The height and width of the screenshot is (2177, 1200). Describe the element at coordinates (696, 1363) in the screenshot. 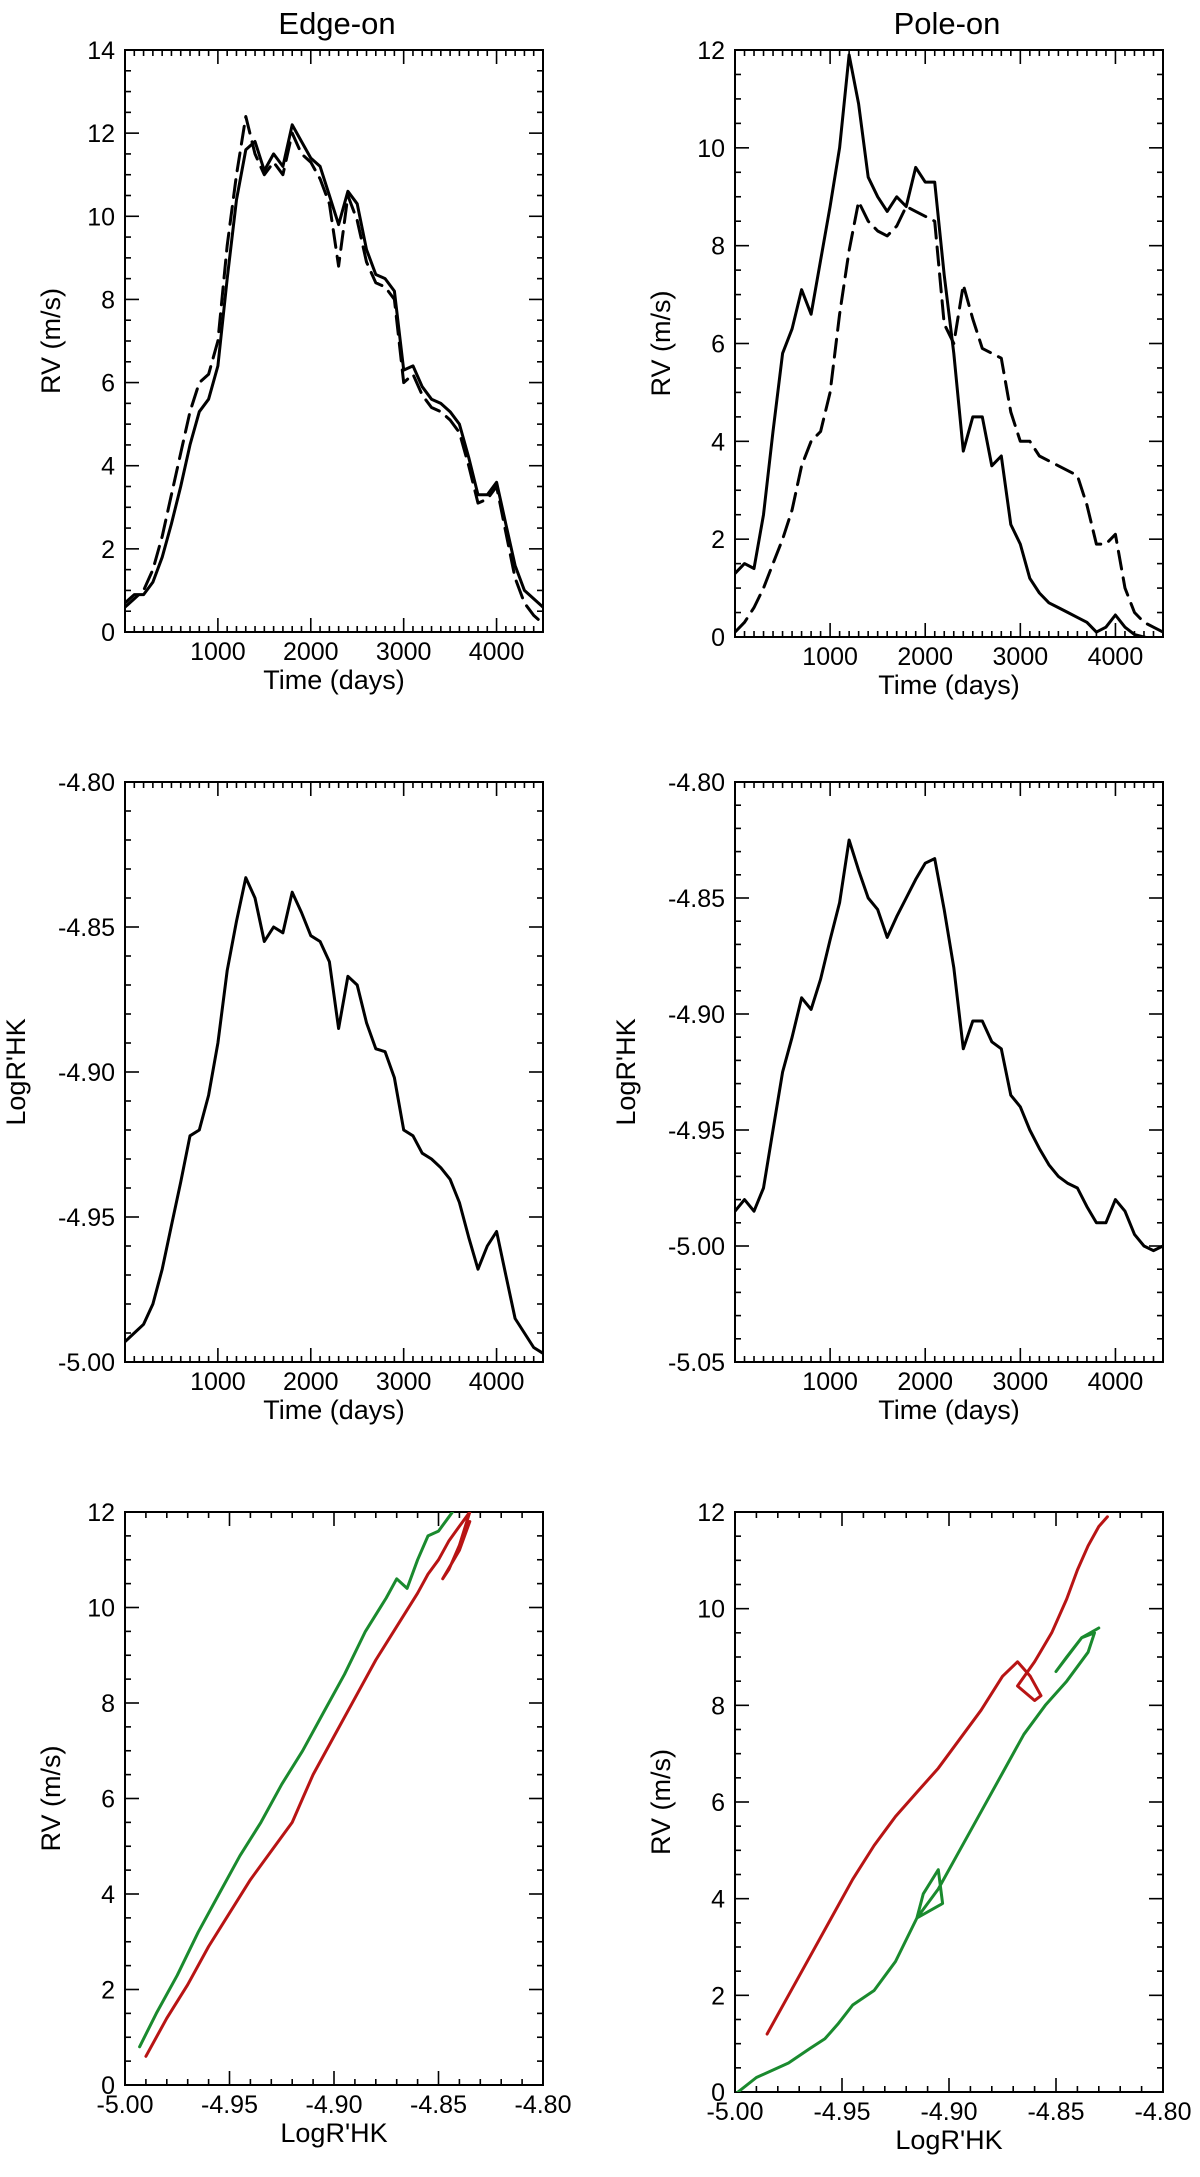

I see `y-tick-label: -5.05` at that location.